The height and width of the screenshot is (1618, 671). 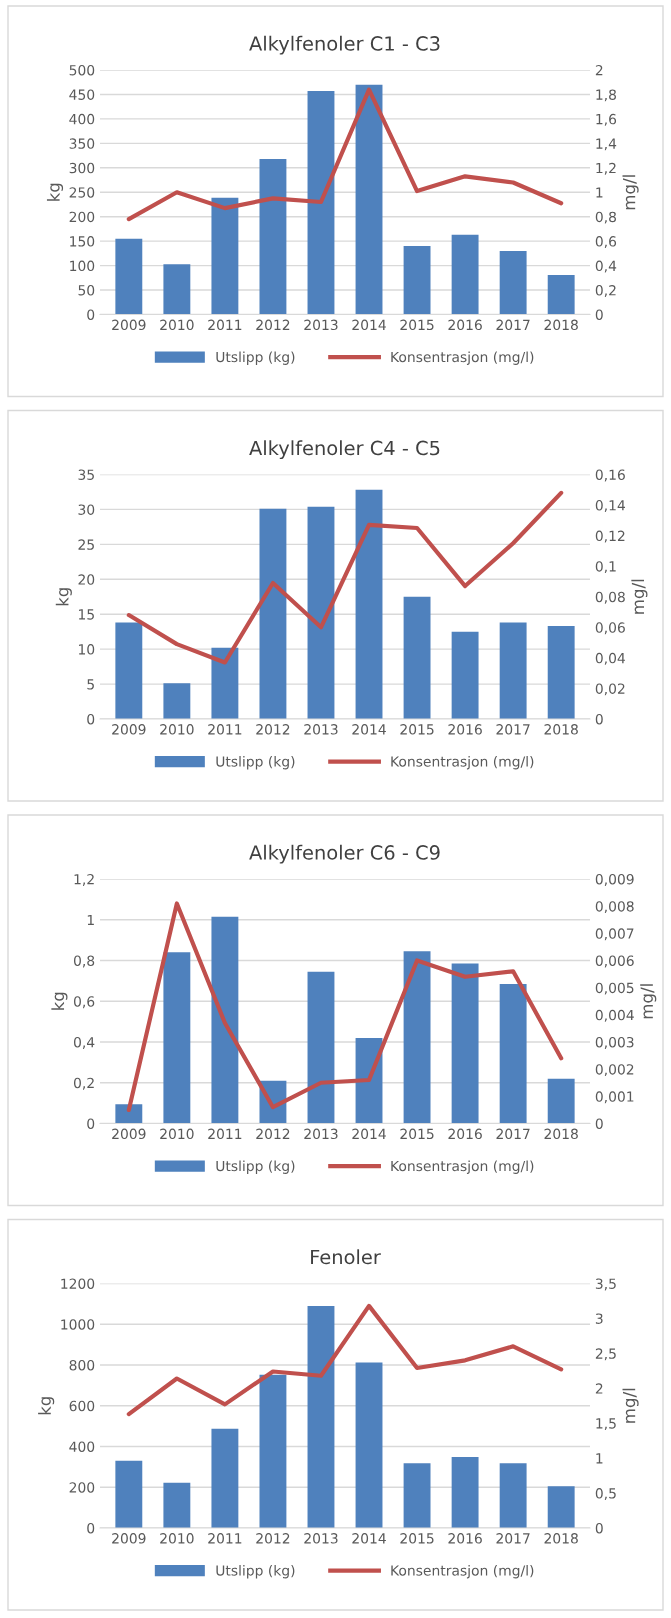 I want to click on y-tick-label: 400, so click(x=82, y=1446).